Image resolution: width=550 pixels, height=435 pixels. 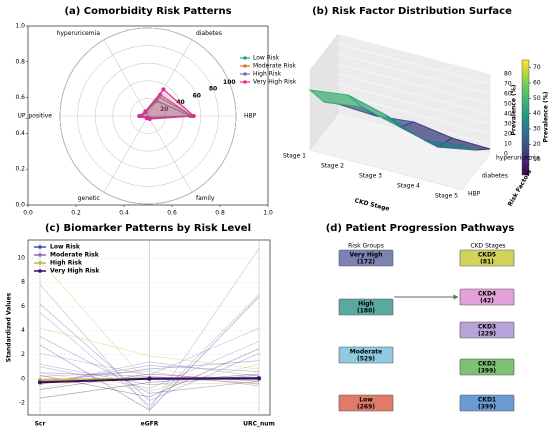 I want to click on y-tick-label: 2, so click(x=23, y=354).